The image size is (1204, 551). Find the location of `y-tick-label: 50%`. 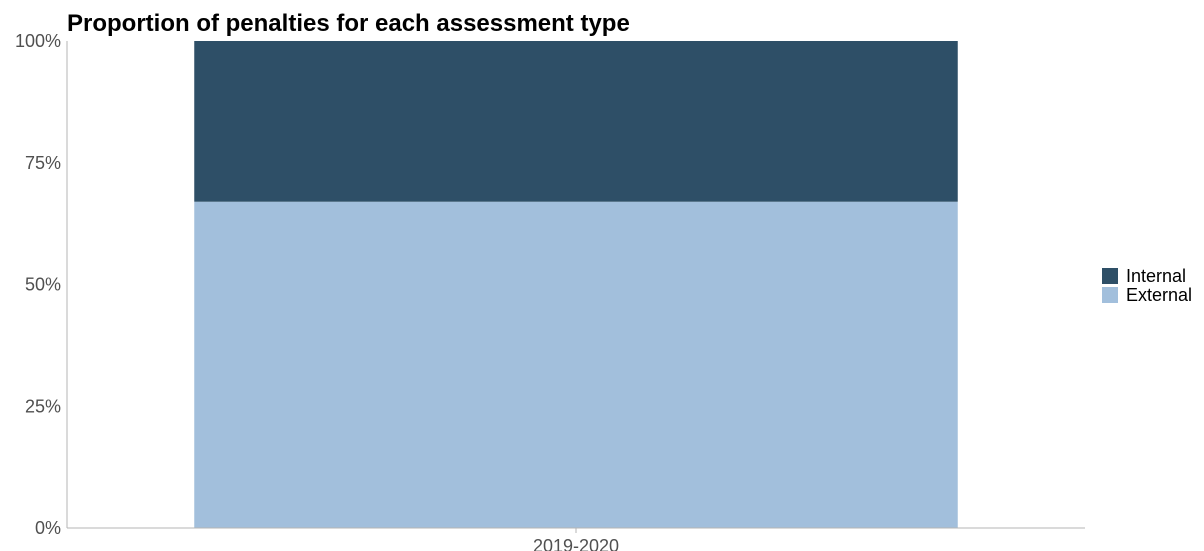

y-tick-label: 50% is located at coordinates (43, 285).